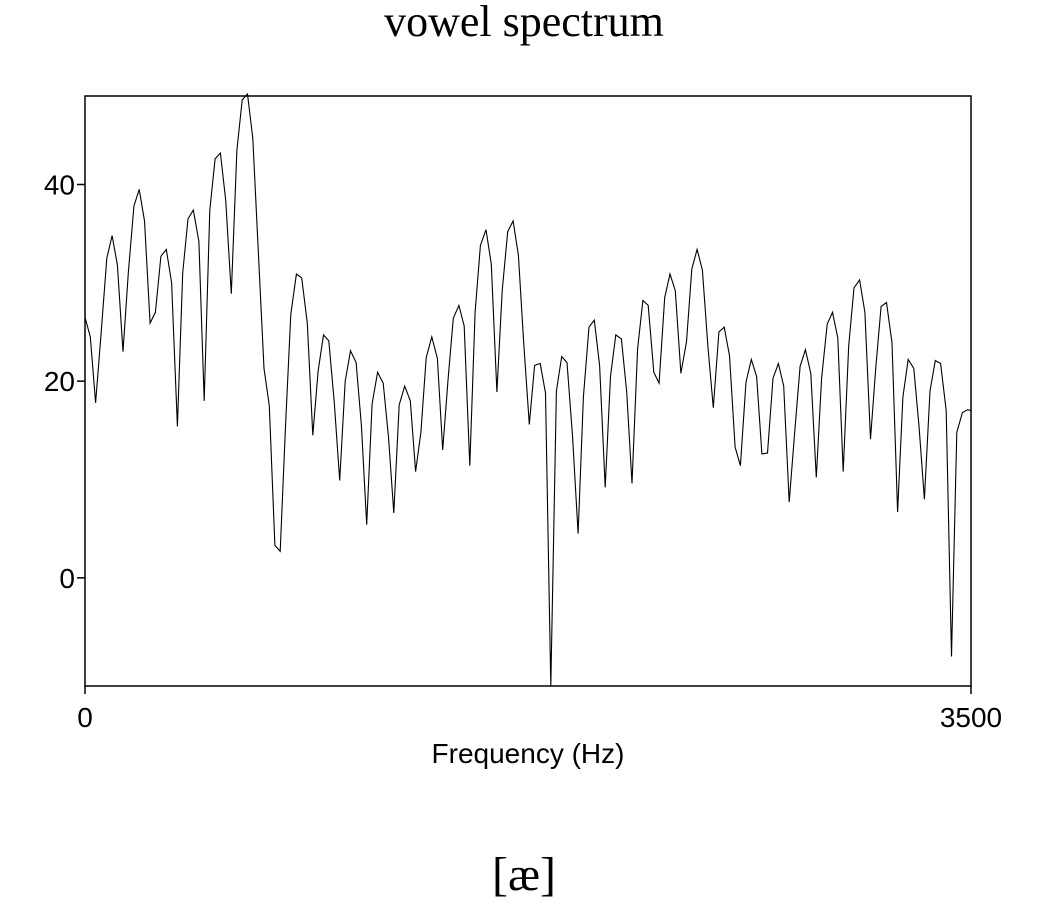 This screenshot has width=1048, height=917. I want to click on y-tick-label: 0, so click(67, 578).